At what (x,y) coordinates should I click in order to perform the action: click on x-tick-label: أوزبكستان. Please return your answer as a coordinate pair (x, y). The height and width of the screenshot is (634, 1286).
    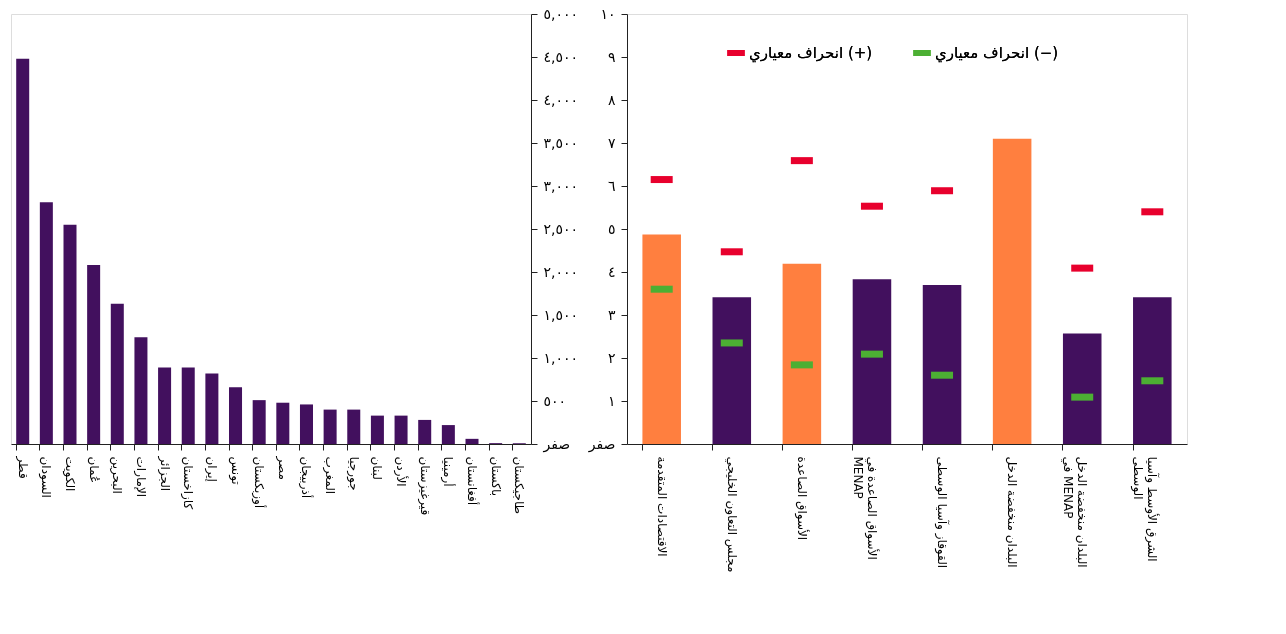
    Looking at the image, I should click on (259, 482).